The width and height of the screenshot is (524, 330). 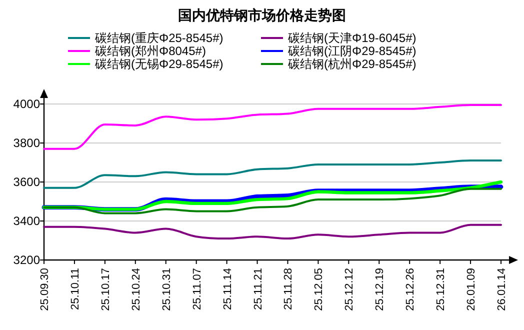 I want to click on xtick: 25.12.26, so click(x=410, y=289).